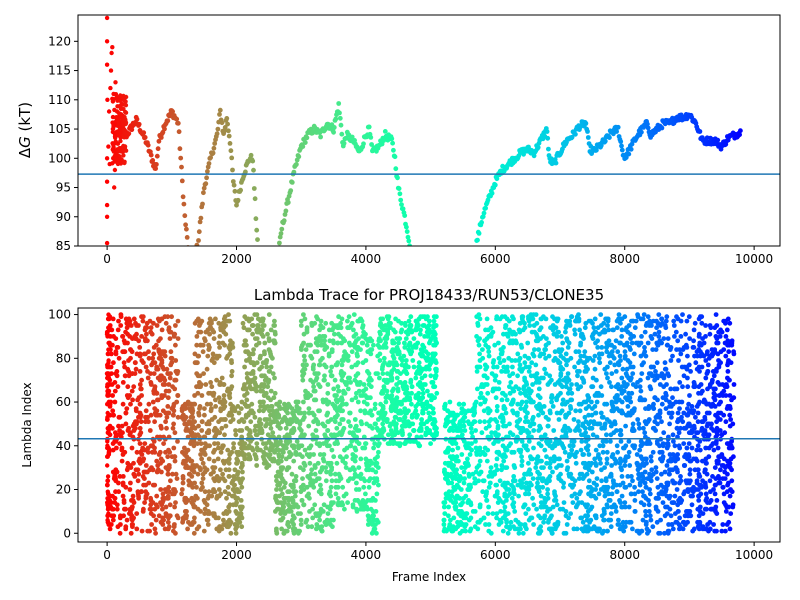 This screenshot has height=600, width=800. What do you see at coordinates (59, 129) in the screenshot?
I see `dg-y-tick-label: 105` at bounding box center [59, 129].